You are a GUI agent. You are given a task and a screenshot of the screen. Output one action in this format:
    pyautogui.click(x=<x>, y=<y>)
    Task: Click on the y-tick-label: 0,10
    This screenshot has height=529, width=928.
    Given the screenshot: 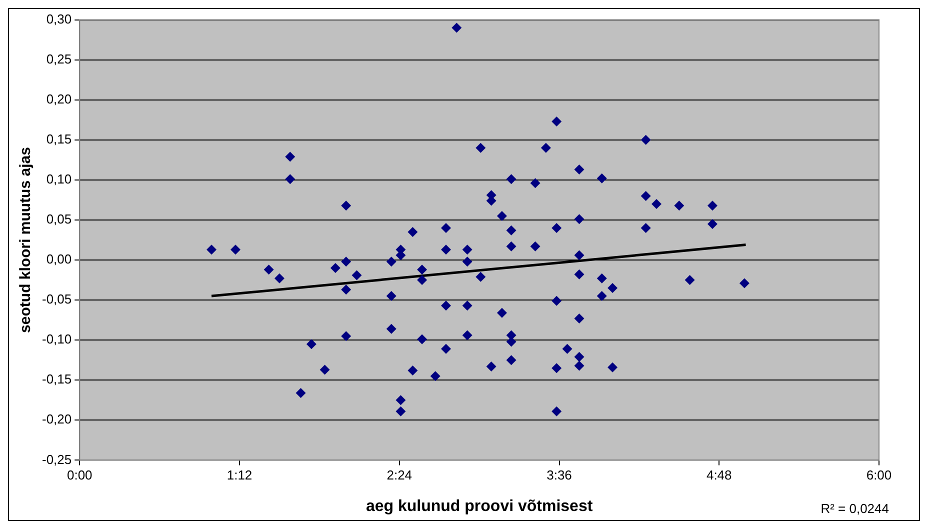 What is the action you would take?
    pyautogui.click(x=59, y=179)
    